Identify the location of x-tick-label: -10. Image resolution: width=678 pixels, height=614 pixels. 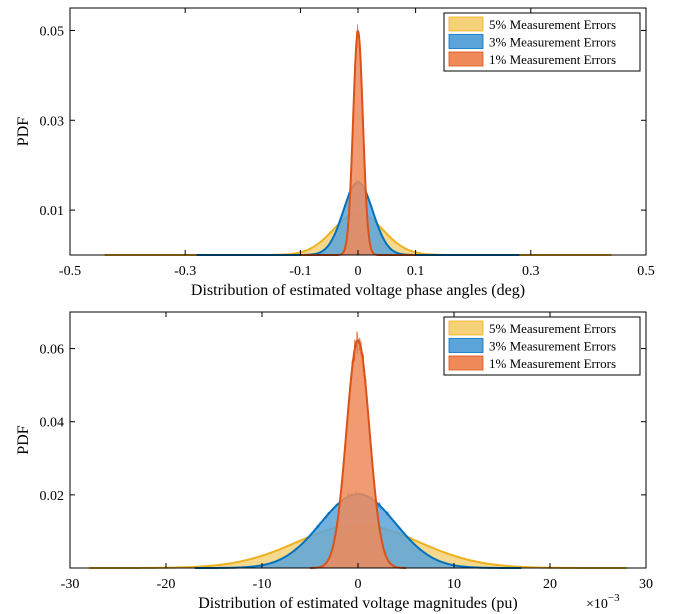
(262, 584).